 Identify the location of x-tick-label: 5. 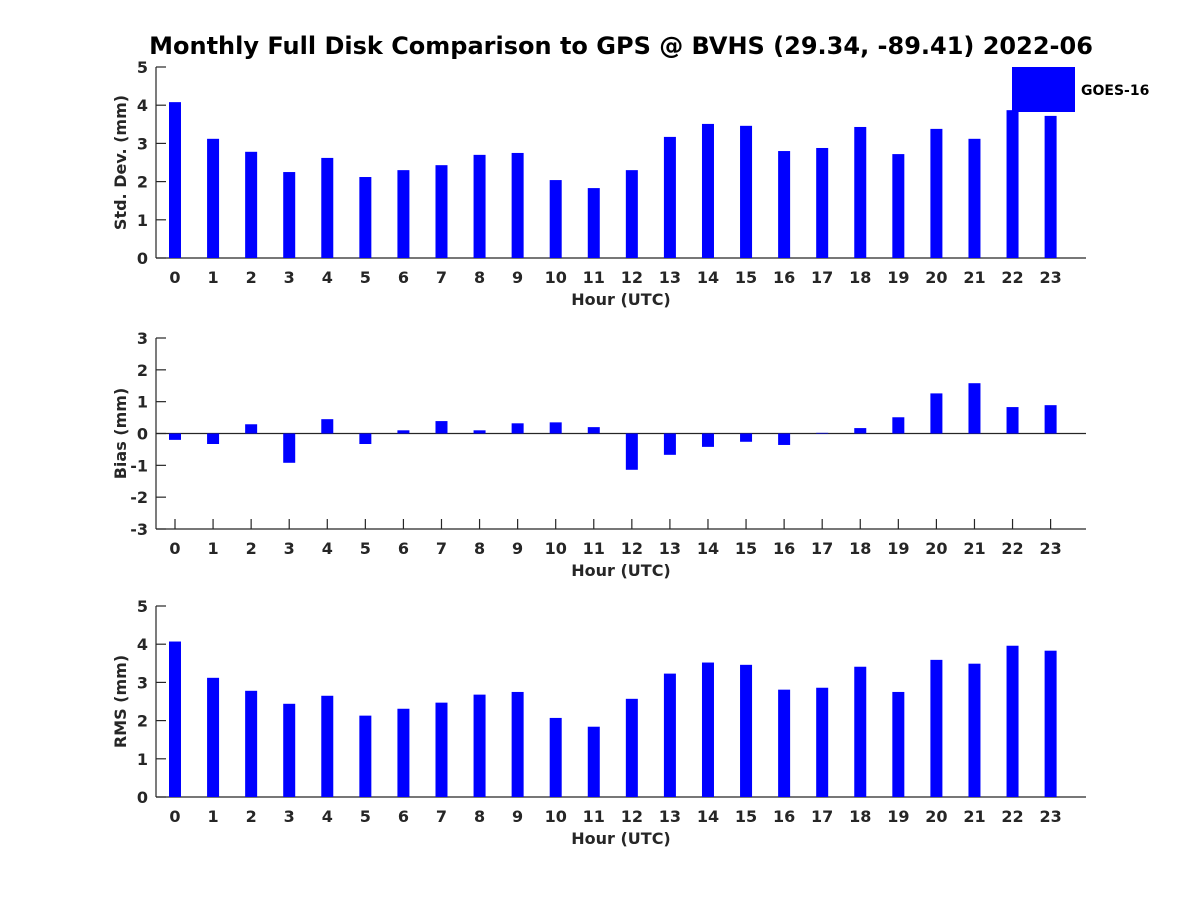
(365, 816).